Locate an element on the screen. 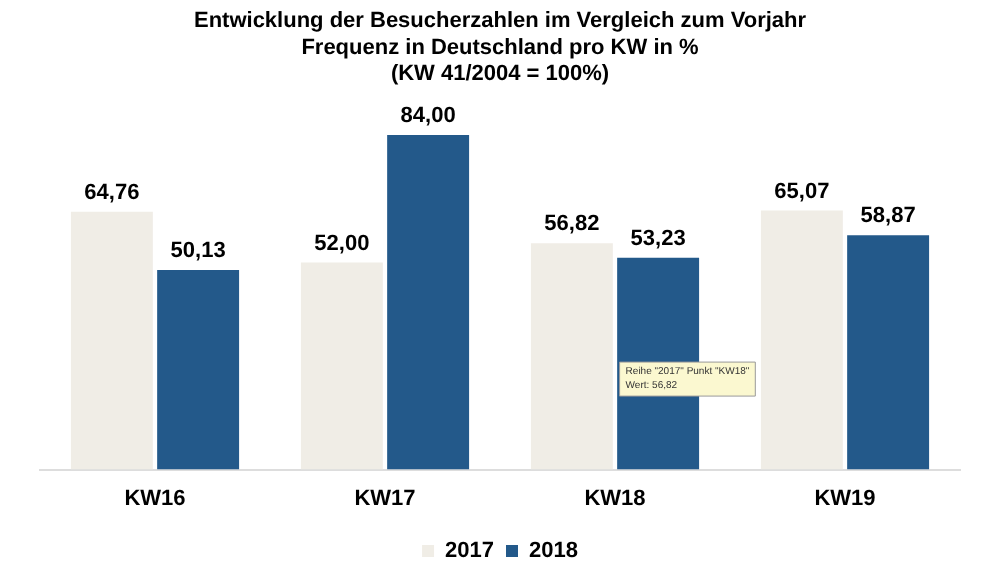 This screenshot has width=1000, height=582. legend-label: 2017 is located at coordinates (470, 551).